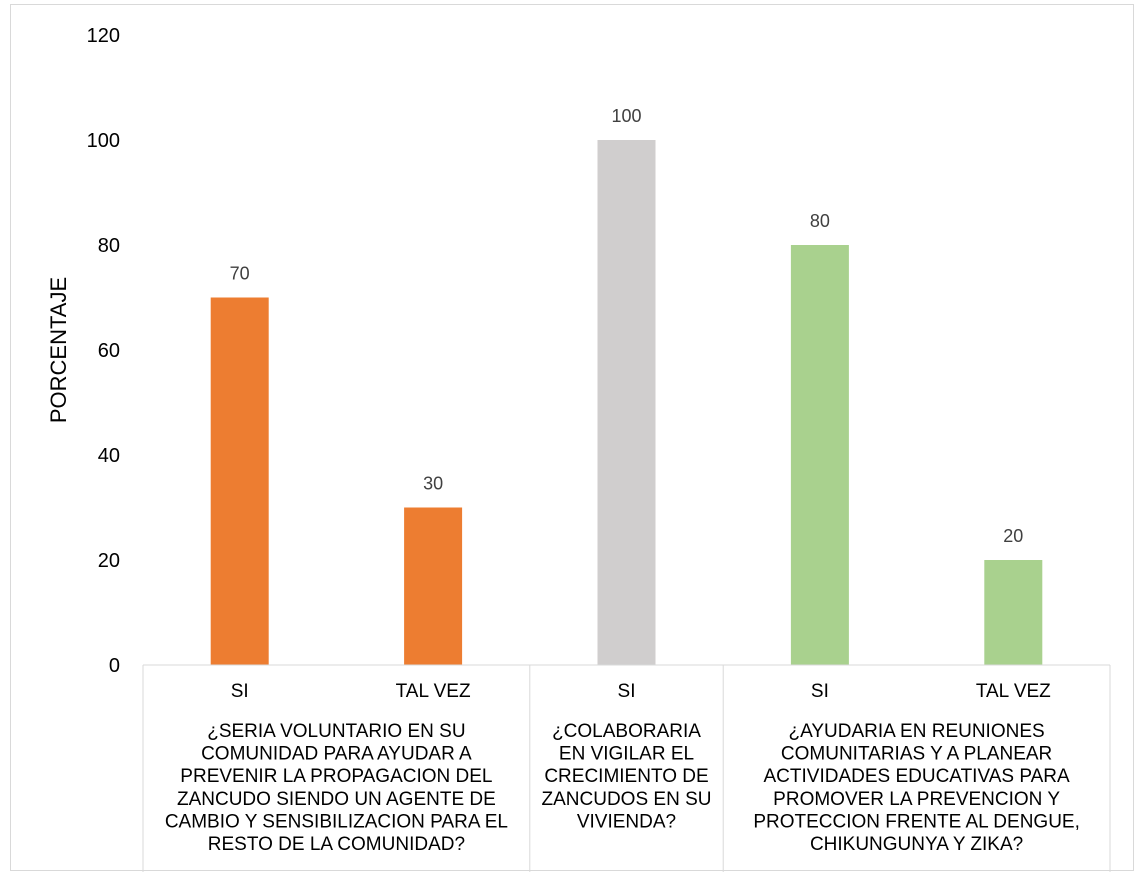  I want to click on y-tick-label: 100, so click(103, 141).